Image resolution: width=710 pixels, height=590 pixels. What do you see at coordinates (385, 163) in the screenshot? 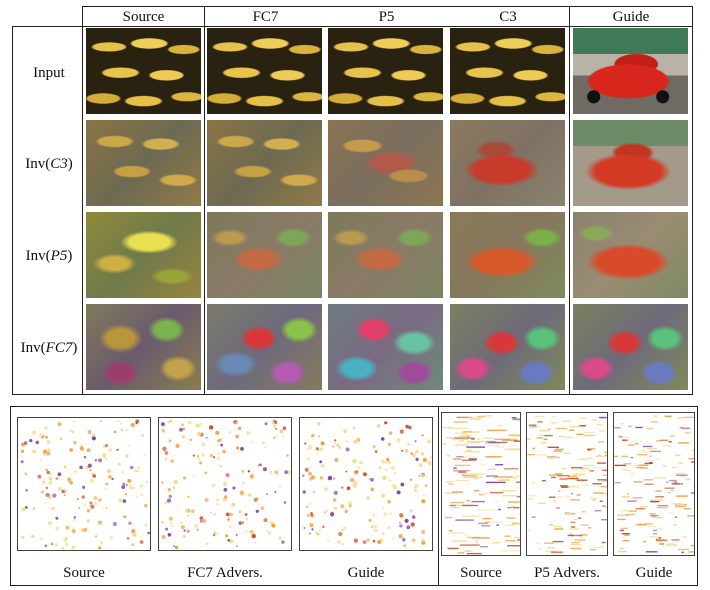
I see `image-cell-r1-p5` at bounding box center [385, 163].